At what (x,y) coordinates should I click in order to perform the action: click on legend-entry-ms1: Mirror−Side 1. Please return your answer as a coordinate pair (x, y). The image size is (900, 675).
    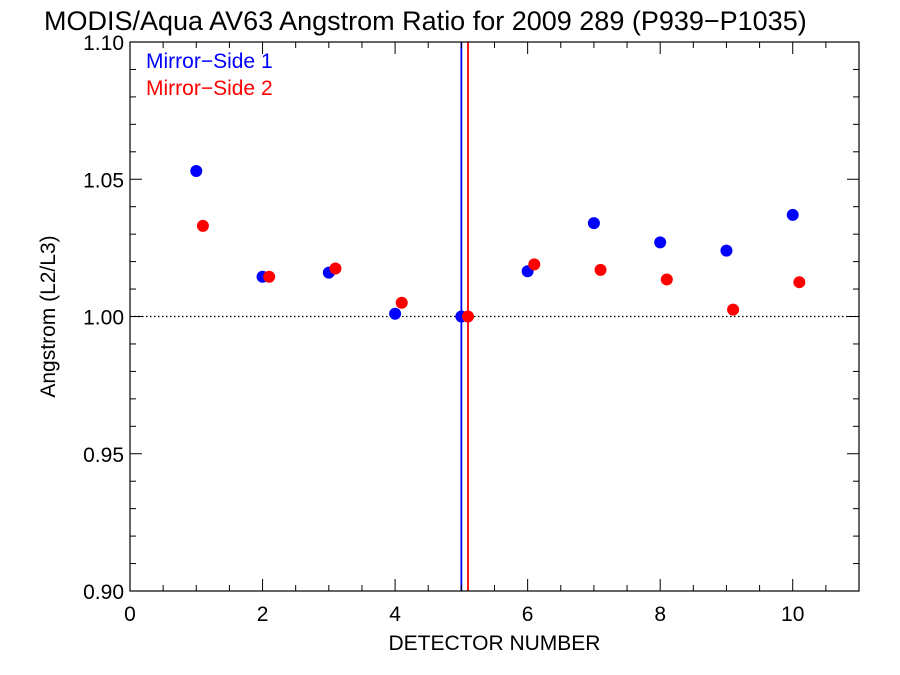
    Looking at the image, I should click on (209, 61).